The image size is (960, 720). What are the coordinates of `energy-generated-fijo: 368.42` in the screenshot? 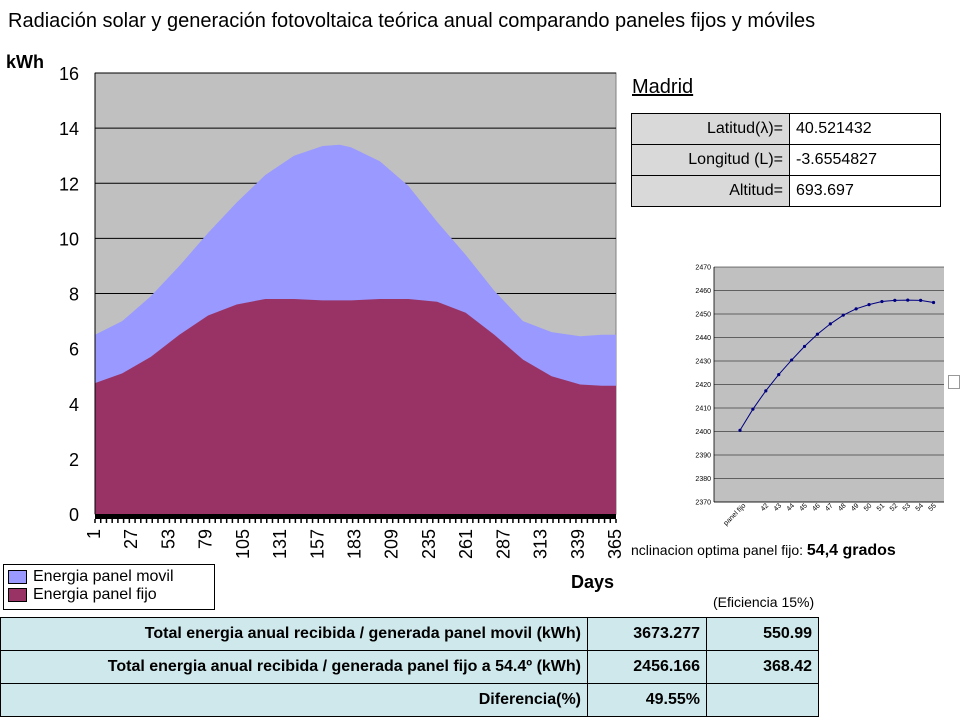 It's located at (762, 667).